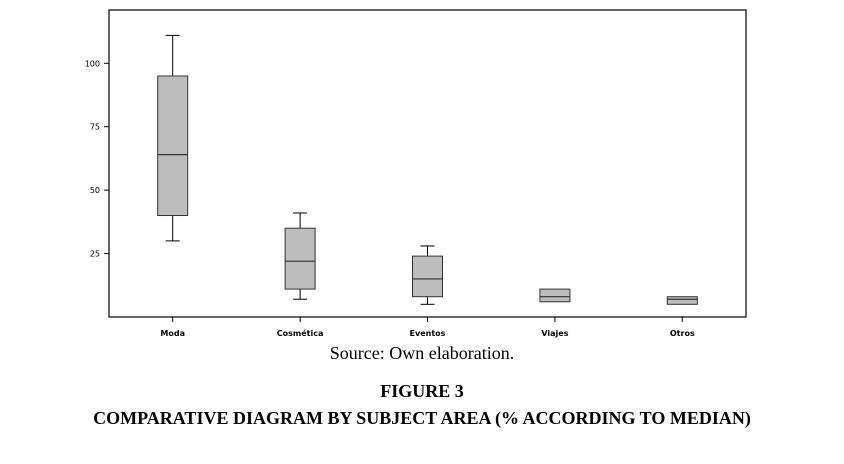  I want to click on source-note: Source: Own elaboration., so click(422, 353).